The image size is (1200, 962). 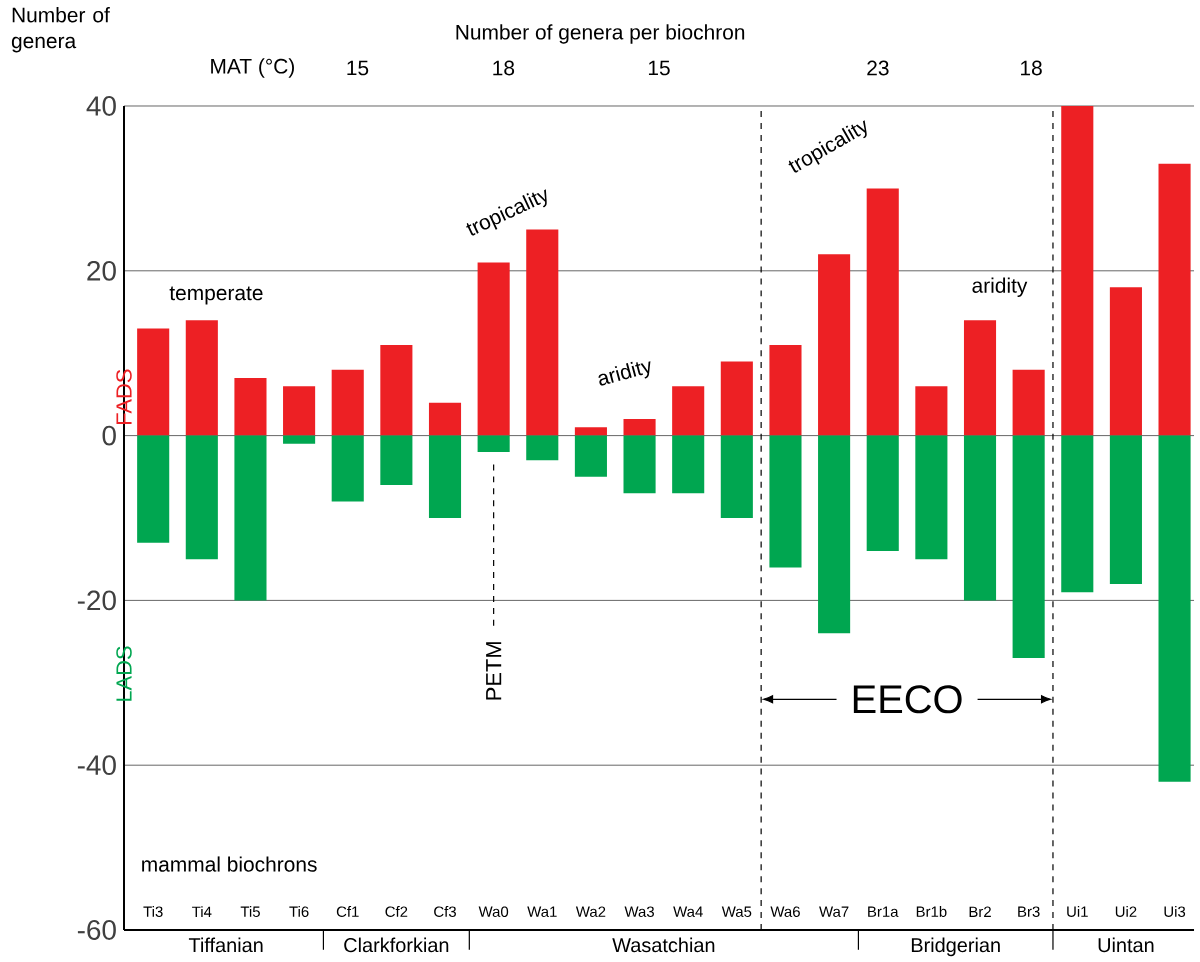 I want to click on text: Bridgerian, so click(x=955, y=947).